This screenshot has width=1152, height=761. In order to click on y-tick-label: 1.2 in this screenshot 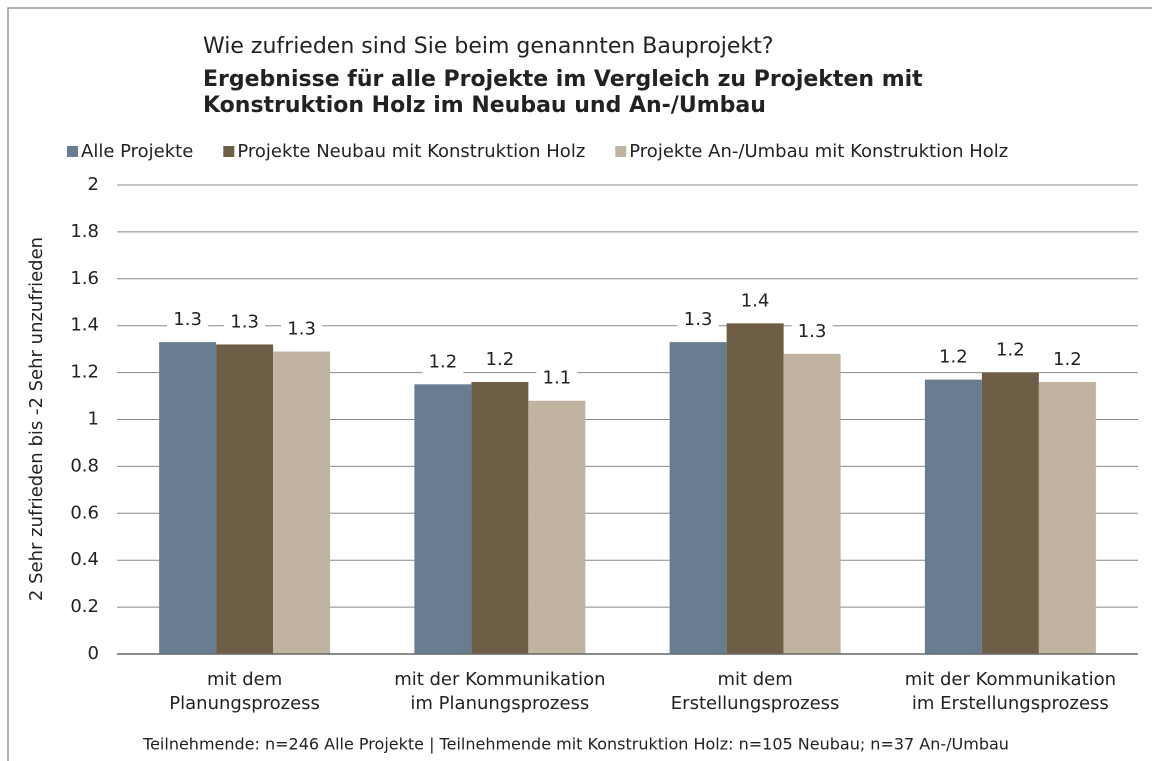, I will do `click(84, 372)`.